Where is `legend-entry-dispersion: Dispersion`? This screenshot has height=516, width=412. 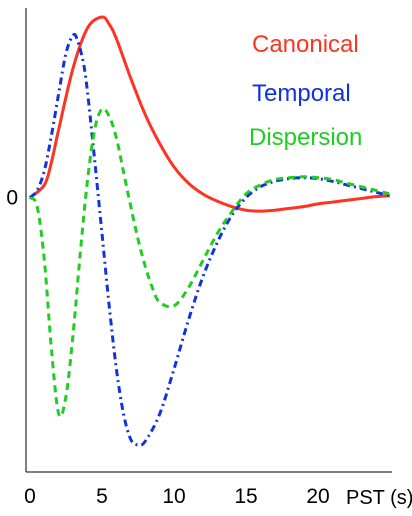 legend-entry-dispersion: Dispersion is located at coordinates (305, 137).